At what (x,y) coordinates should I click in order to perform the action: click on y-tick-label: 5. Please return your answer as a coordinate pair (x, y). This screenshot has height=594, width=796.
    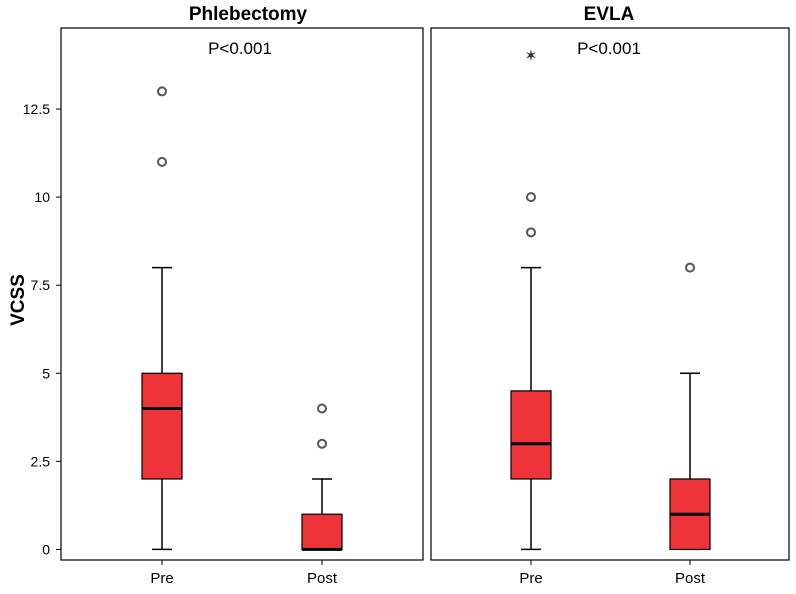
    Looking at the image, I should click on (46, 373).